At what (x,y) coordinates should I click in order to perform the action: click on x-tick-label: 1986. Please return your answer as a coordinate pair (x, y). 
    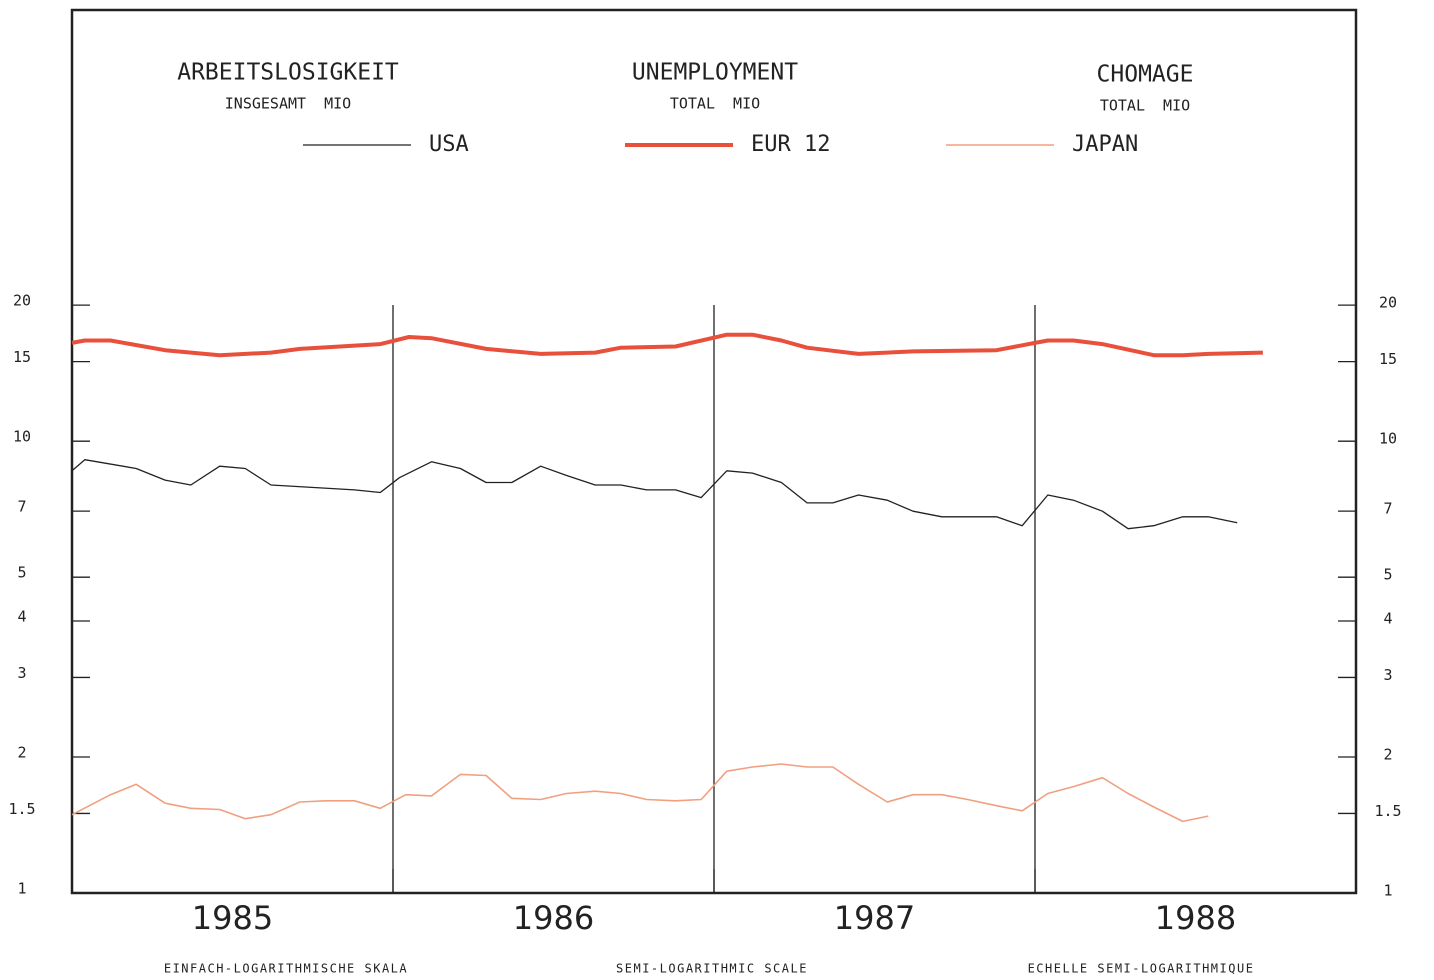
    Looking at the image, I should click on (553, 918).